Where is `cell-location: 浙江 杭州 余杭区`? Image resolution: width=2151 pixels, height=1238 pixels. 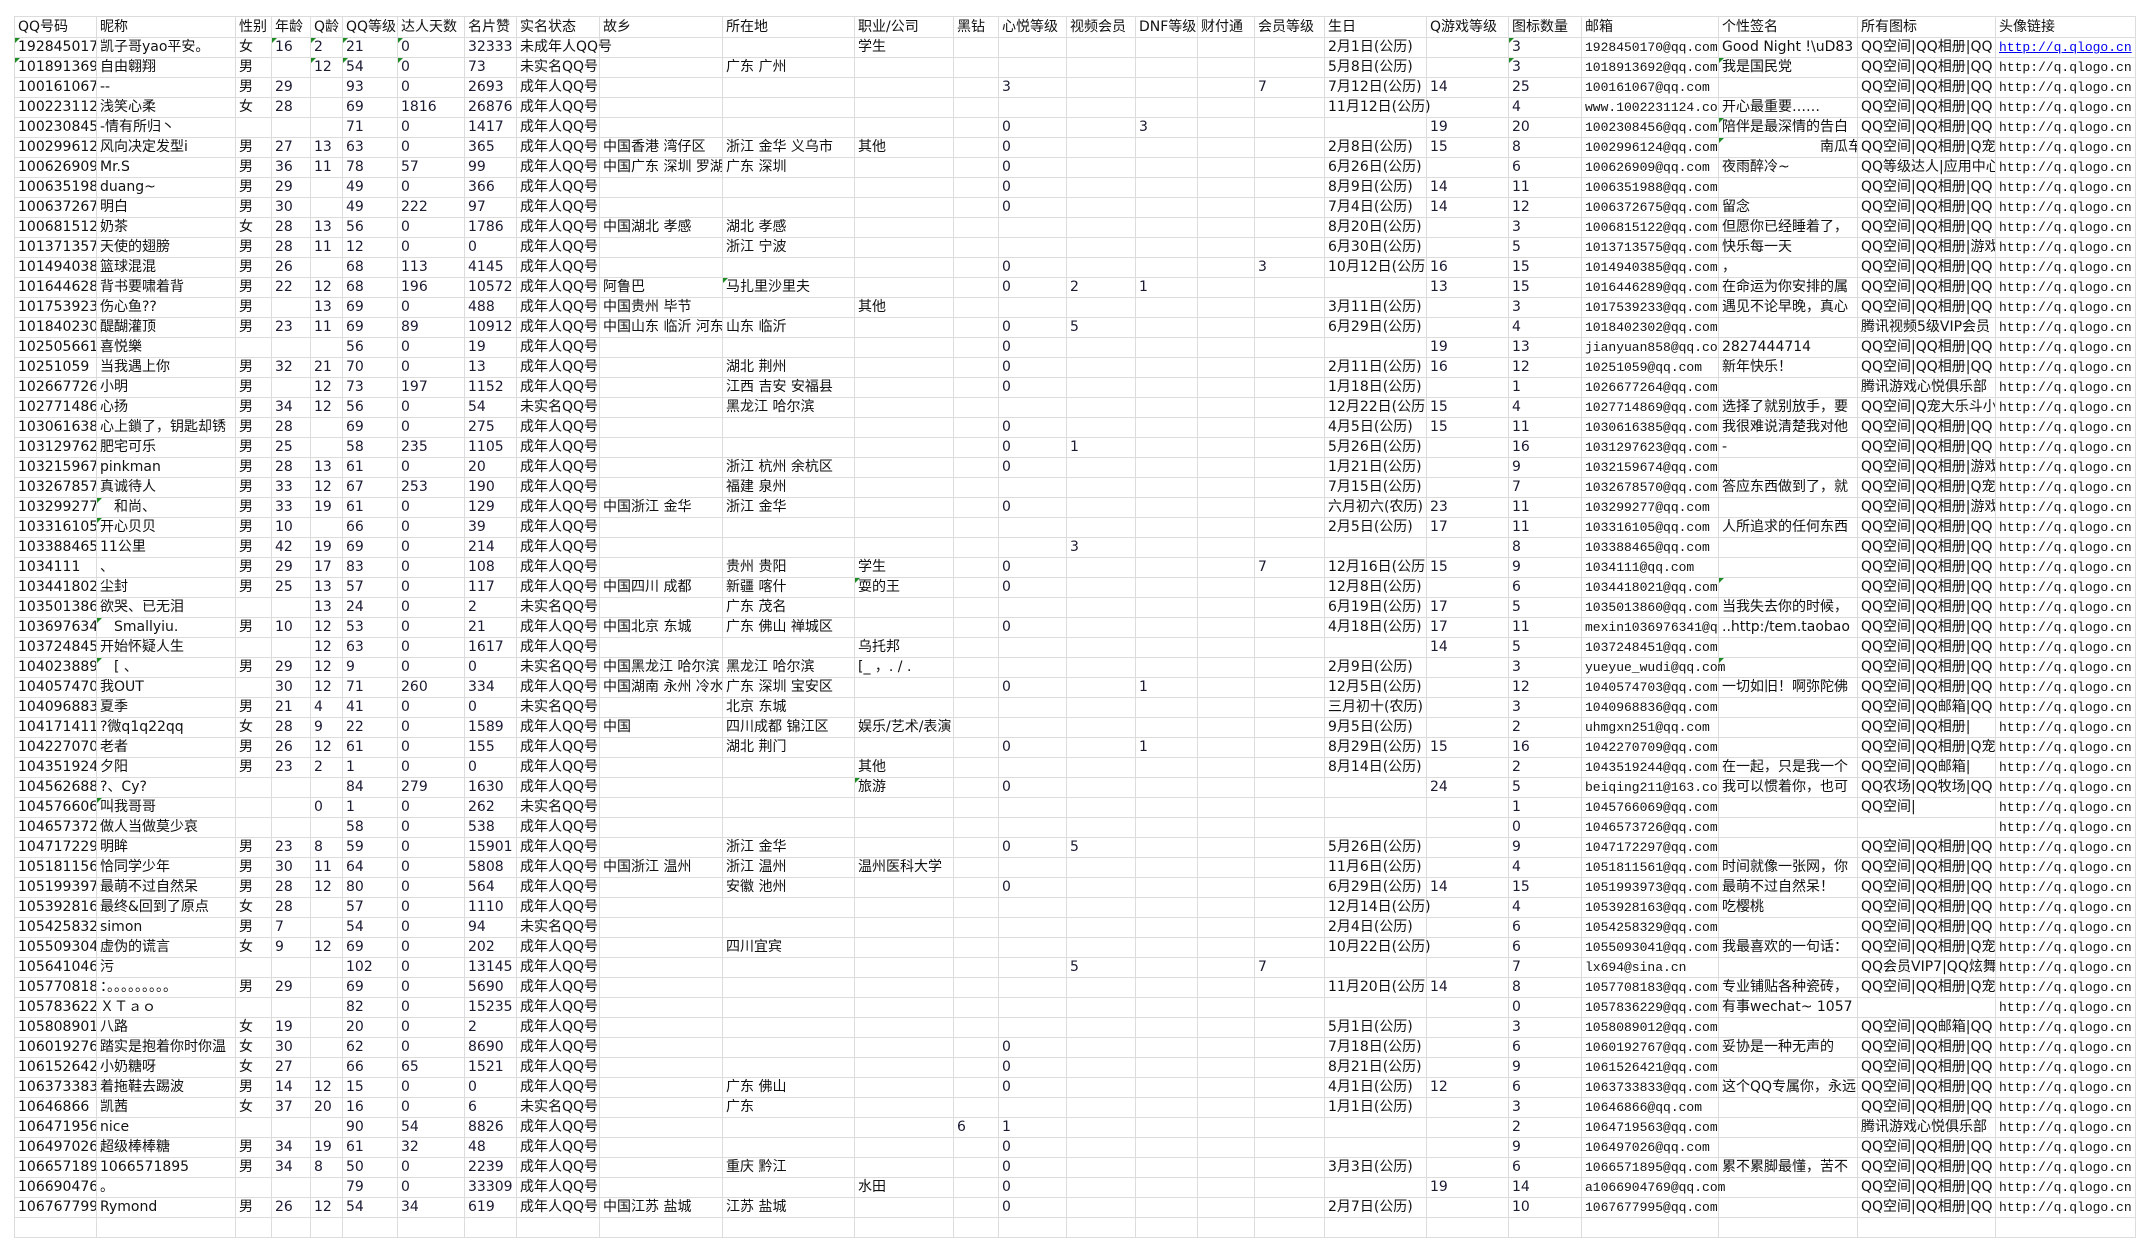 cell-location: 浙江 杭州 余杭区 is located at coordinates (789, 467).